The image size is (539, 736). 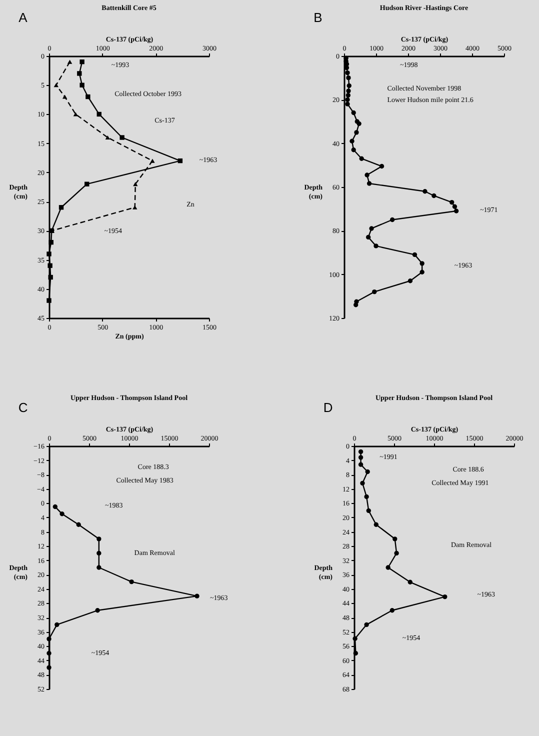 I want to click on text: A, so click(x=23, y=17).